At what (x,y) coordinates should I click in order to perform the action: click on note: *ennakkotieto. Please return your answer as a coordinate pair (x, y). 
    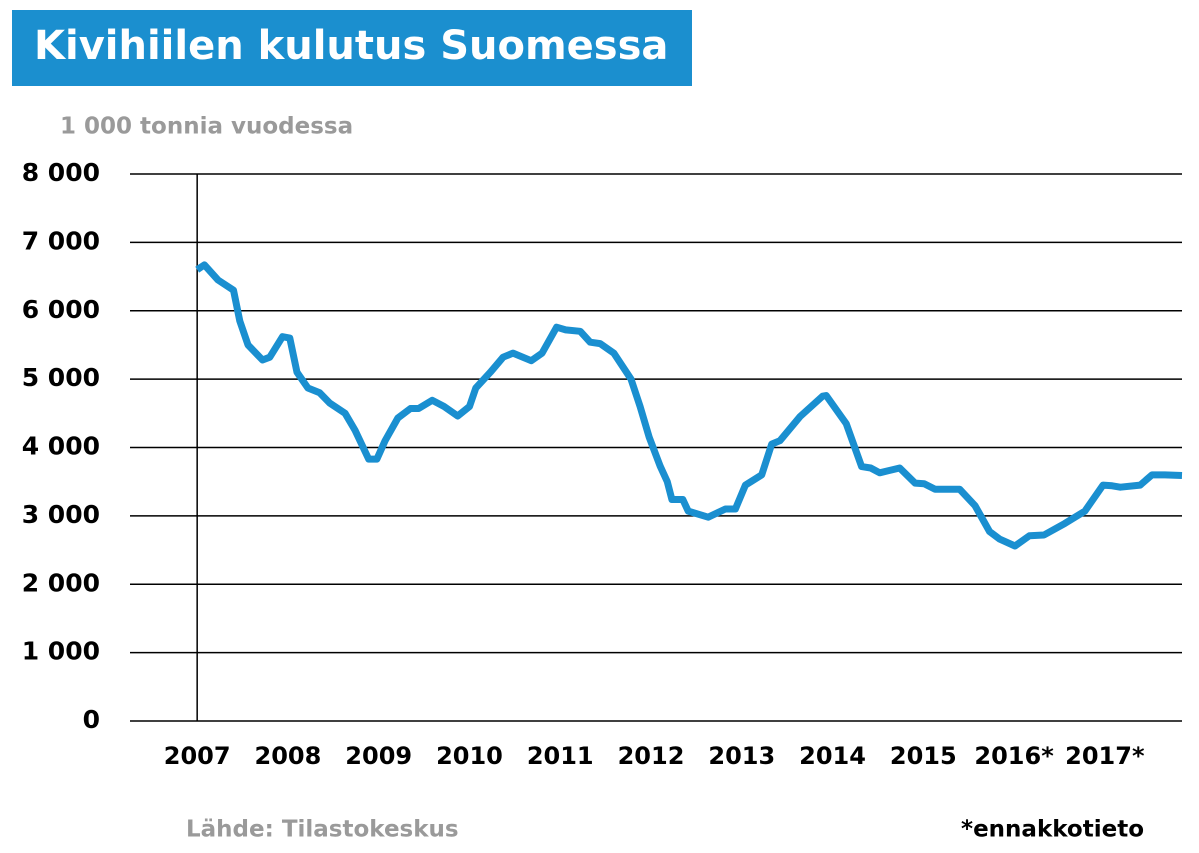
    Looking at the image, I should click on (1052, 830).